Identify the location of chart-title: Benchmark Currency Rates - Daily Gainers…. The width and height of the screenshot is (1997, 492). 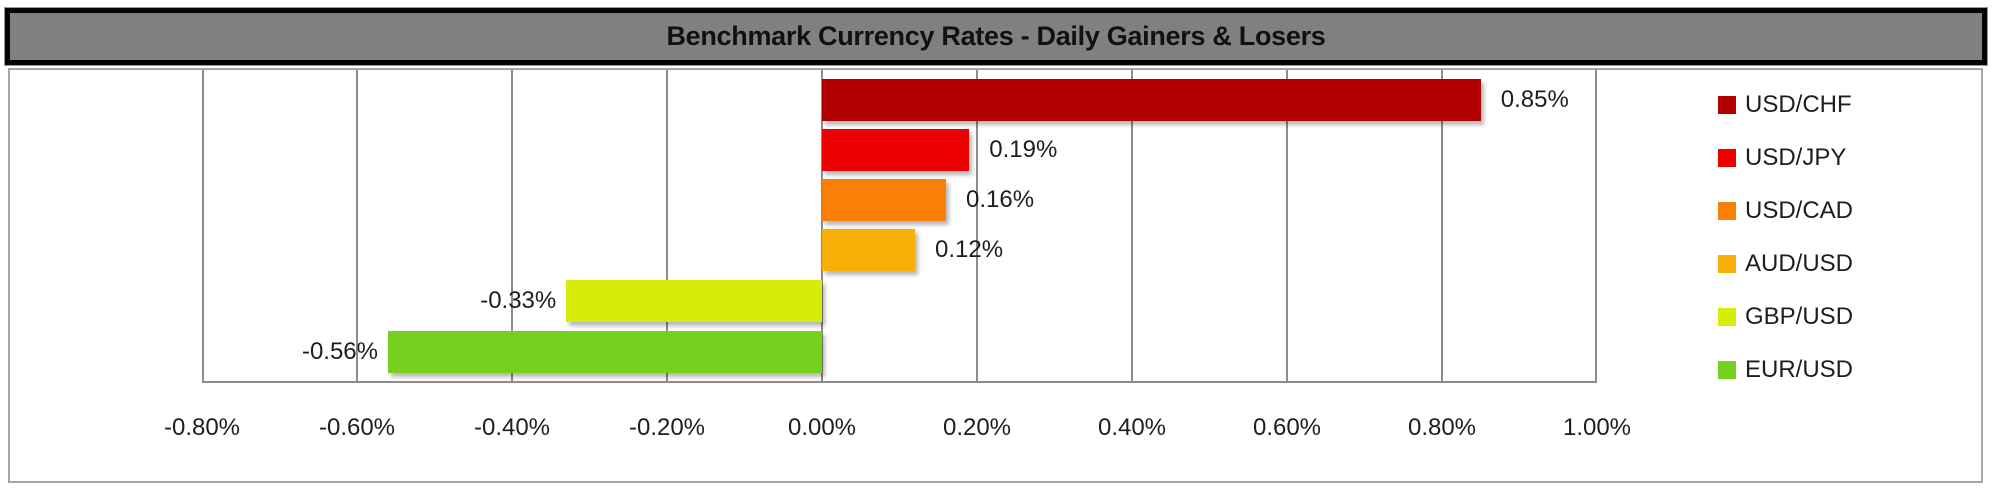
(996, 36).